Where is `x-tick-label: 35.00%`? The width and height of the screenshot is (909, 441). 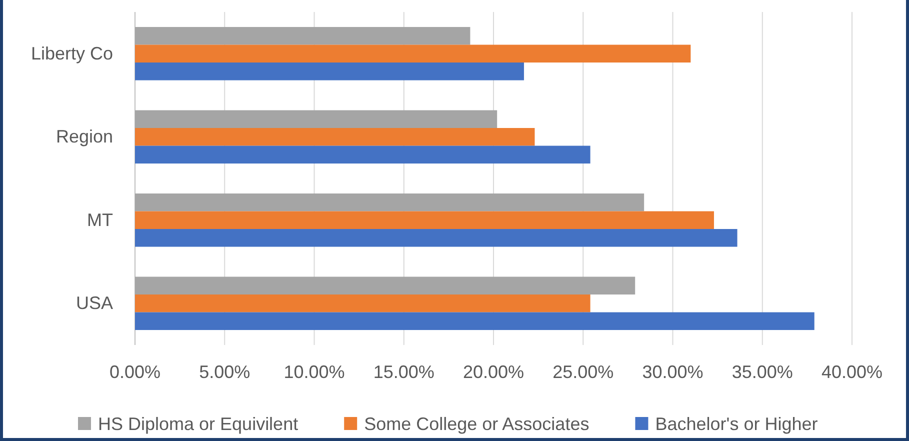
x-tick-label: 35.00% is located at coordinates (762, 372).